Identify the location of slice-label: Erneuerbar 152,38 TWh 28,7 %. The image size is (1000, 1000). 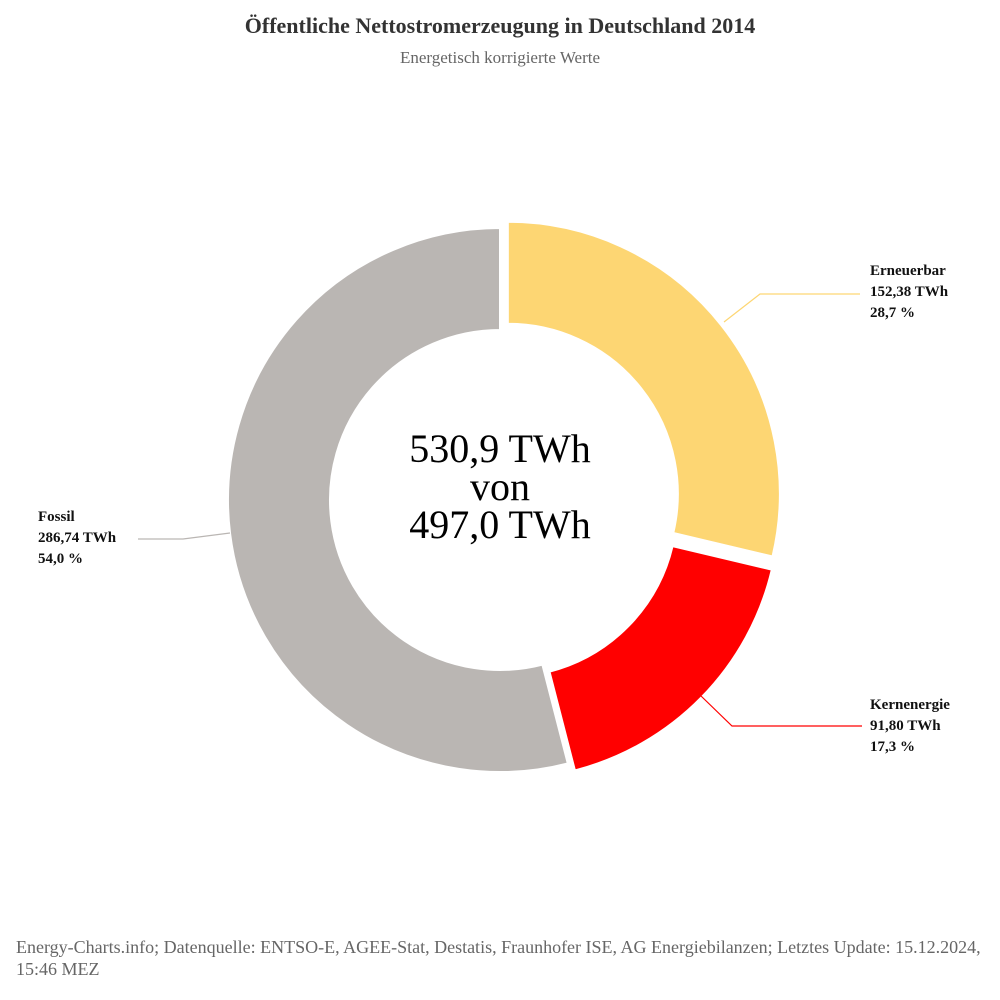
(909, 292).